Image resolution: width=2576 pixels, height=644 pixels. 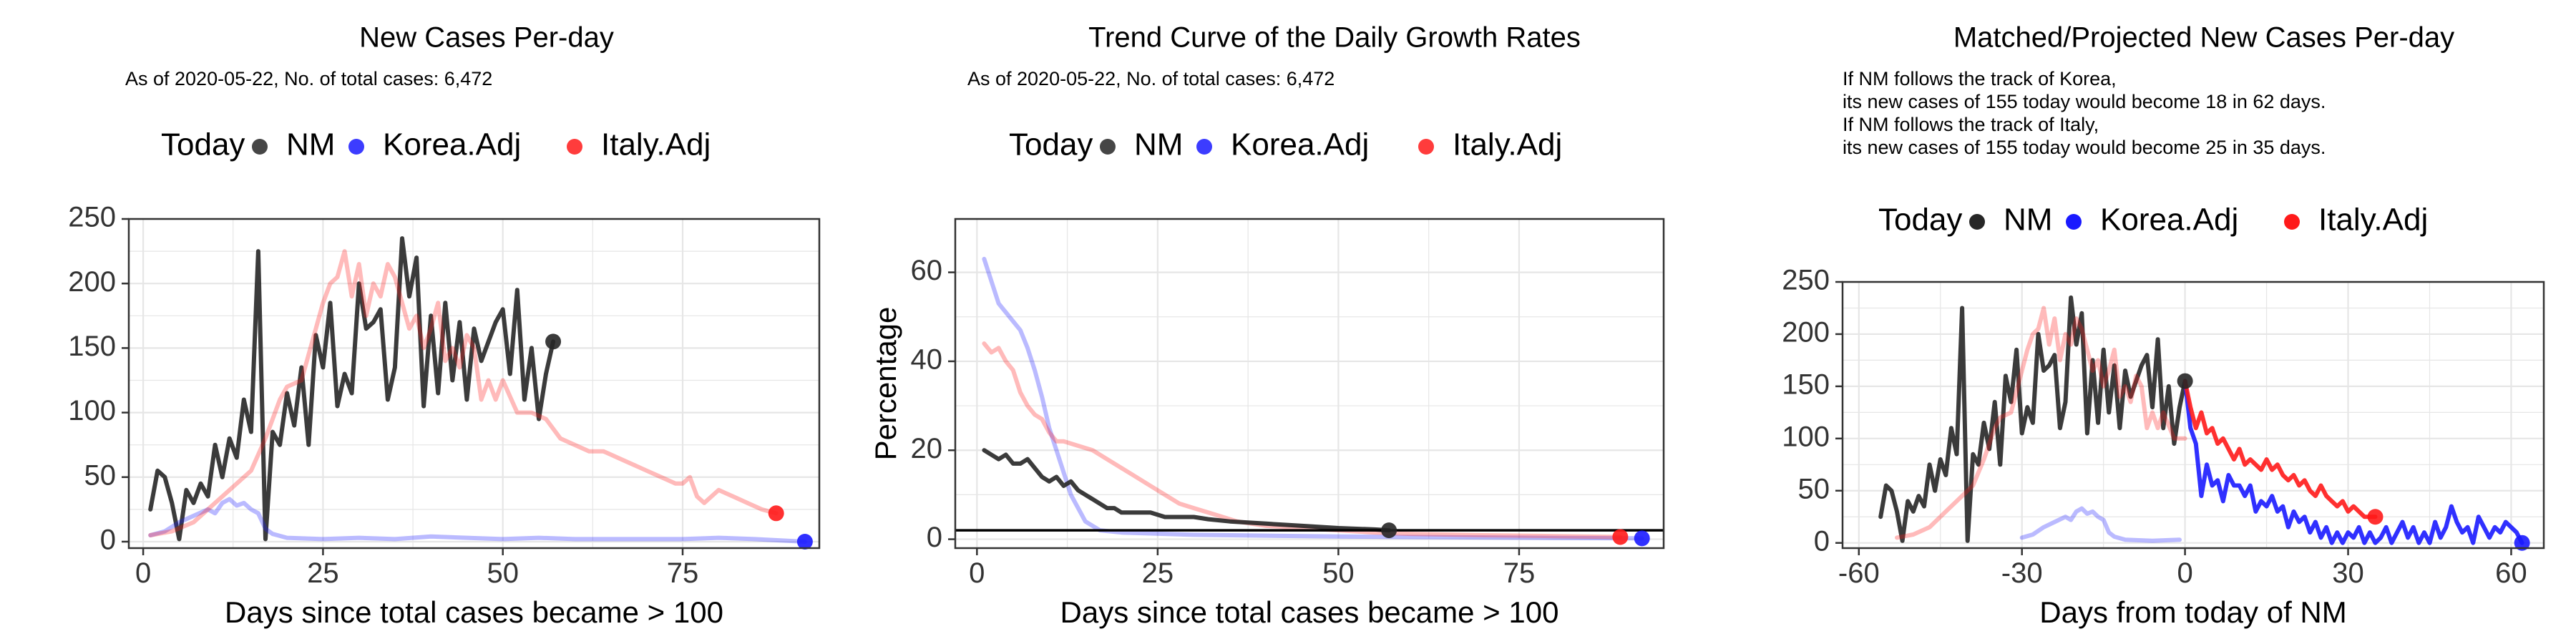 What do you see at coordinates (1334, 38) in the screenshot?
I see `chart-title: Trend Curve of the Daily Growth Rates` at bounding box center [1334, 38].